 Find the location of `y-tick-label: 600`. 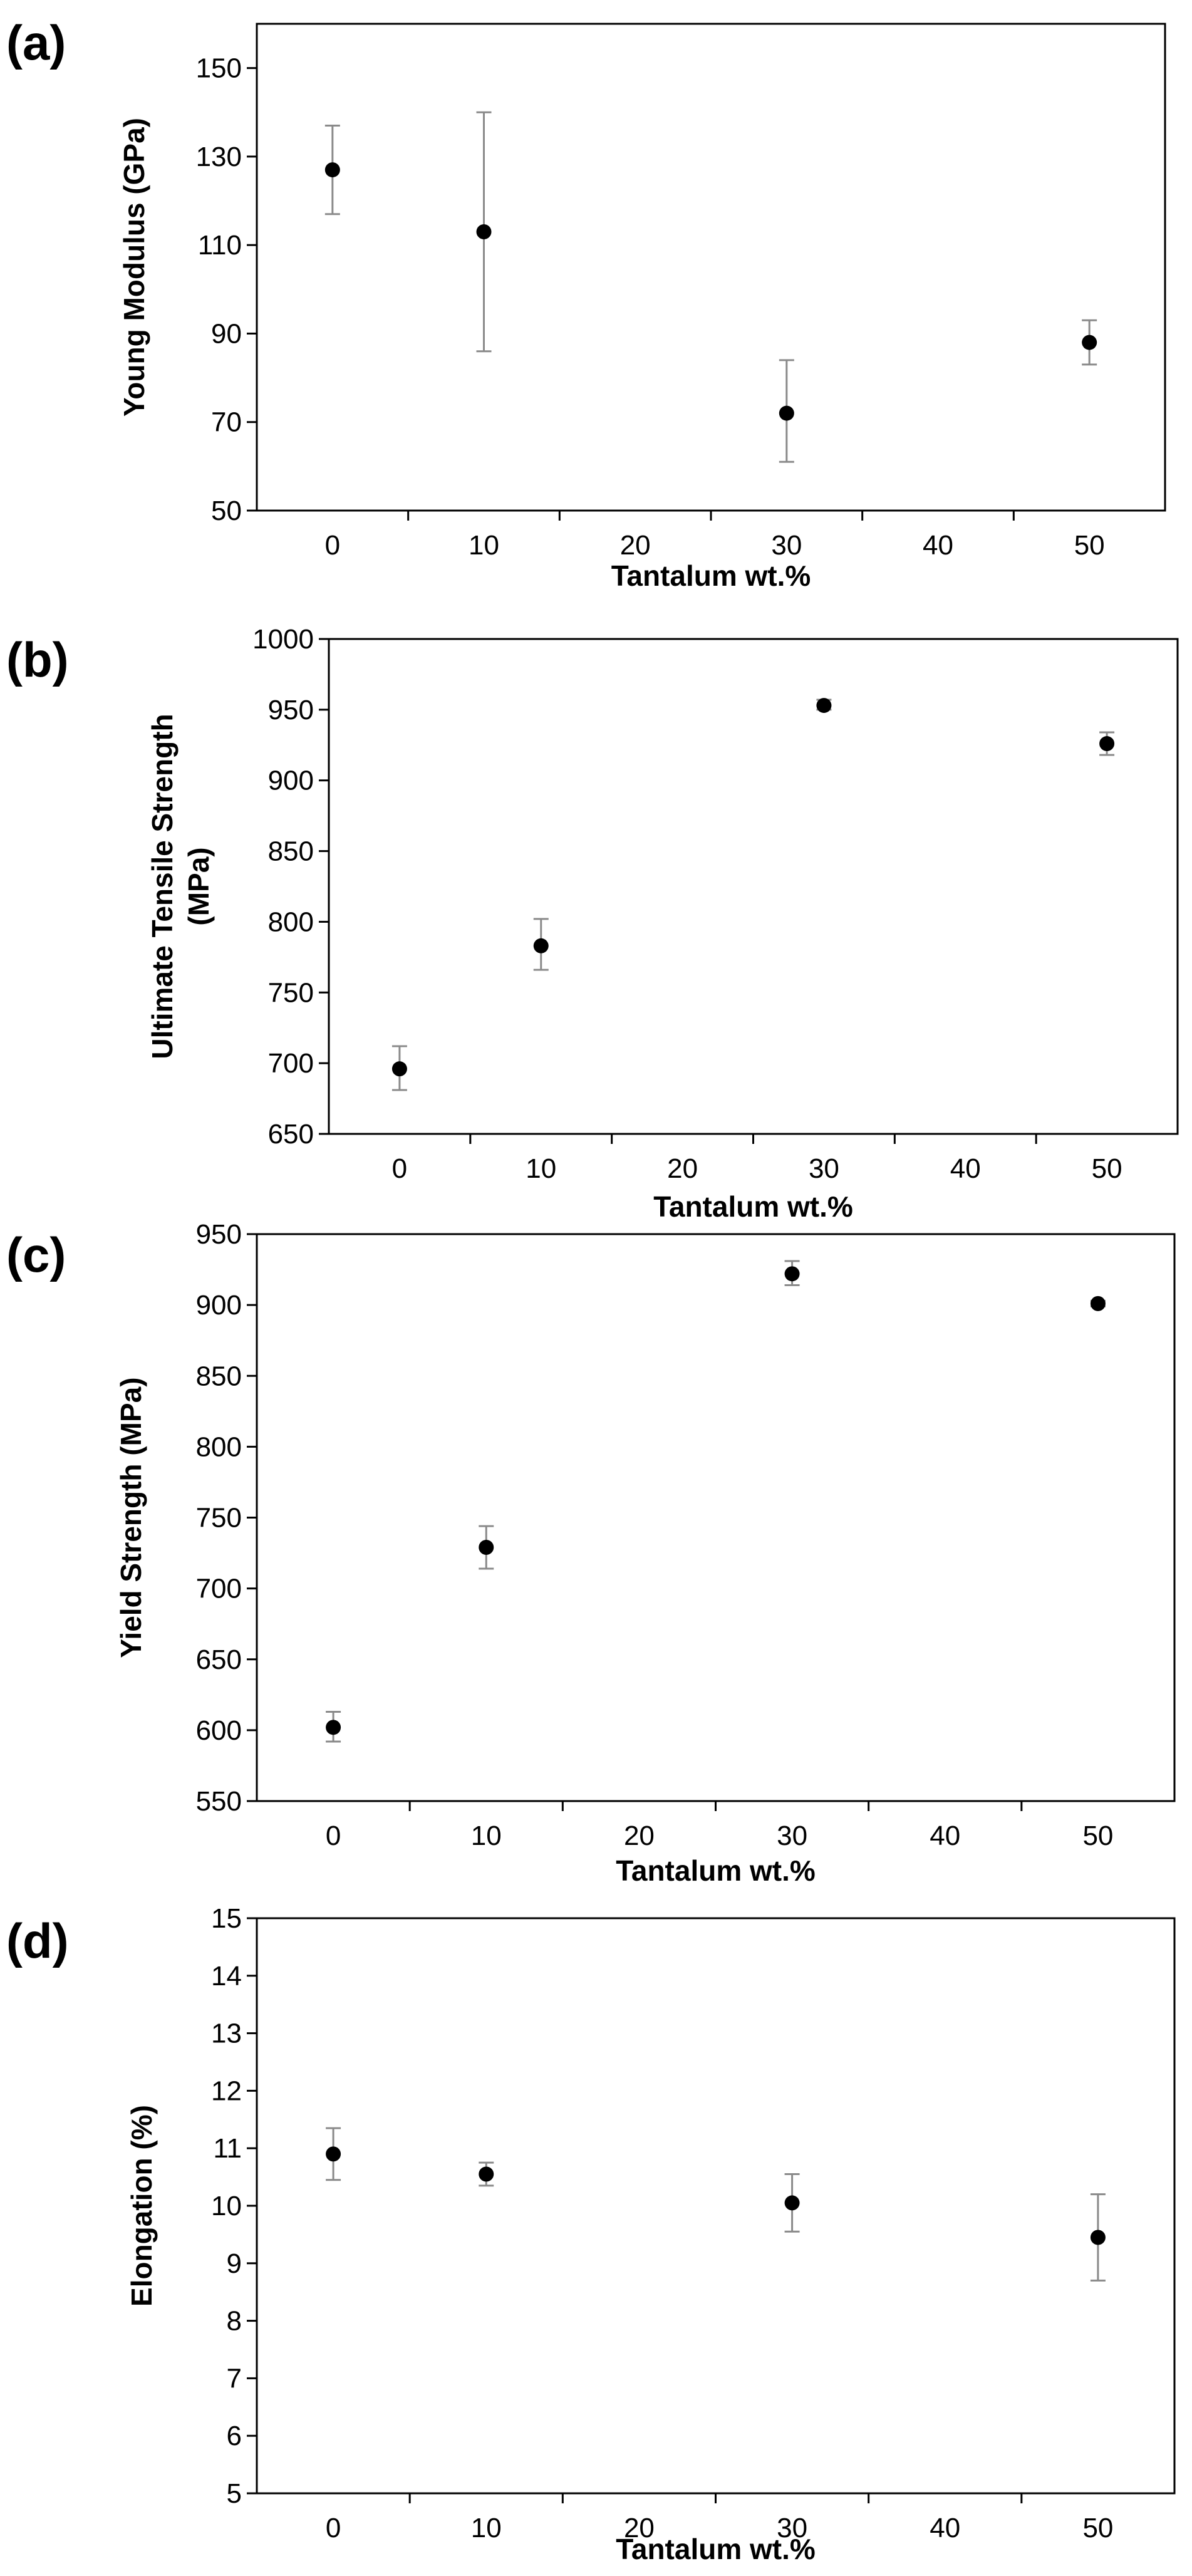

y-tick-label: 600 is located at coordinates (219, 1730).